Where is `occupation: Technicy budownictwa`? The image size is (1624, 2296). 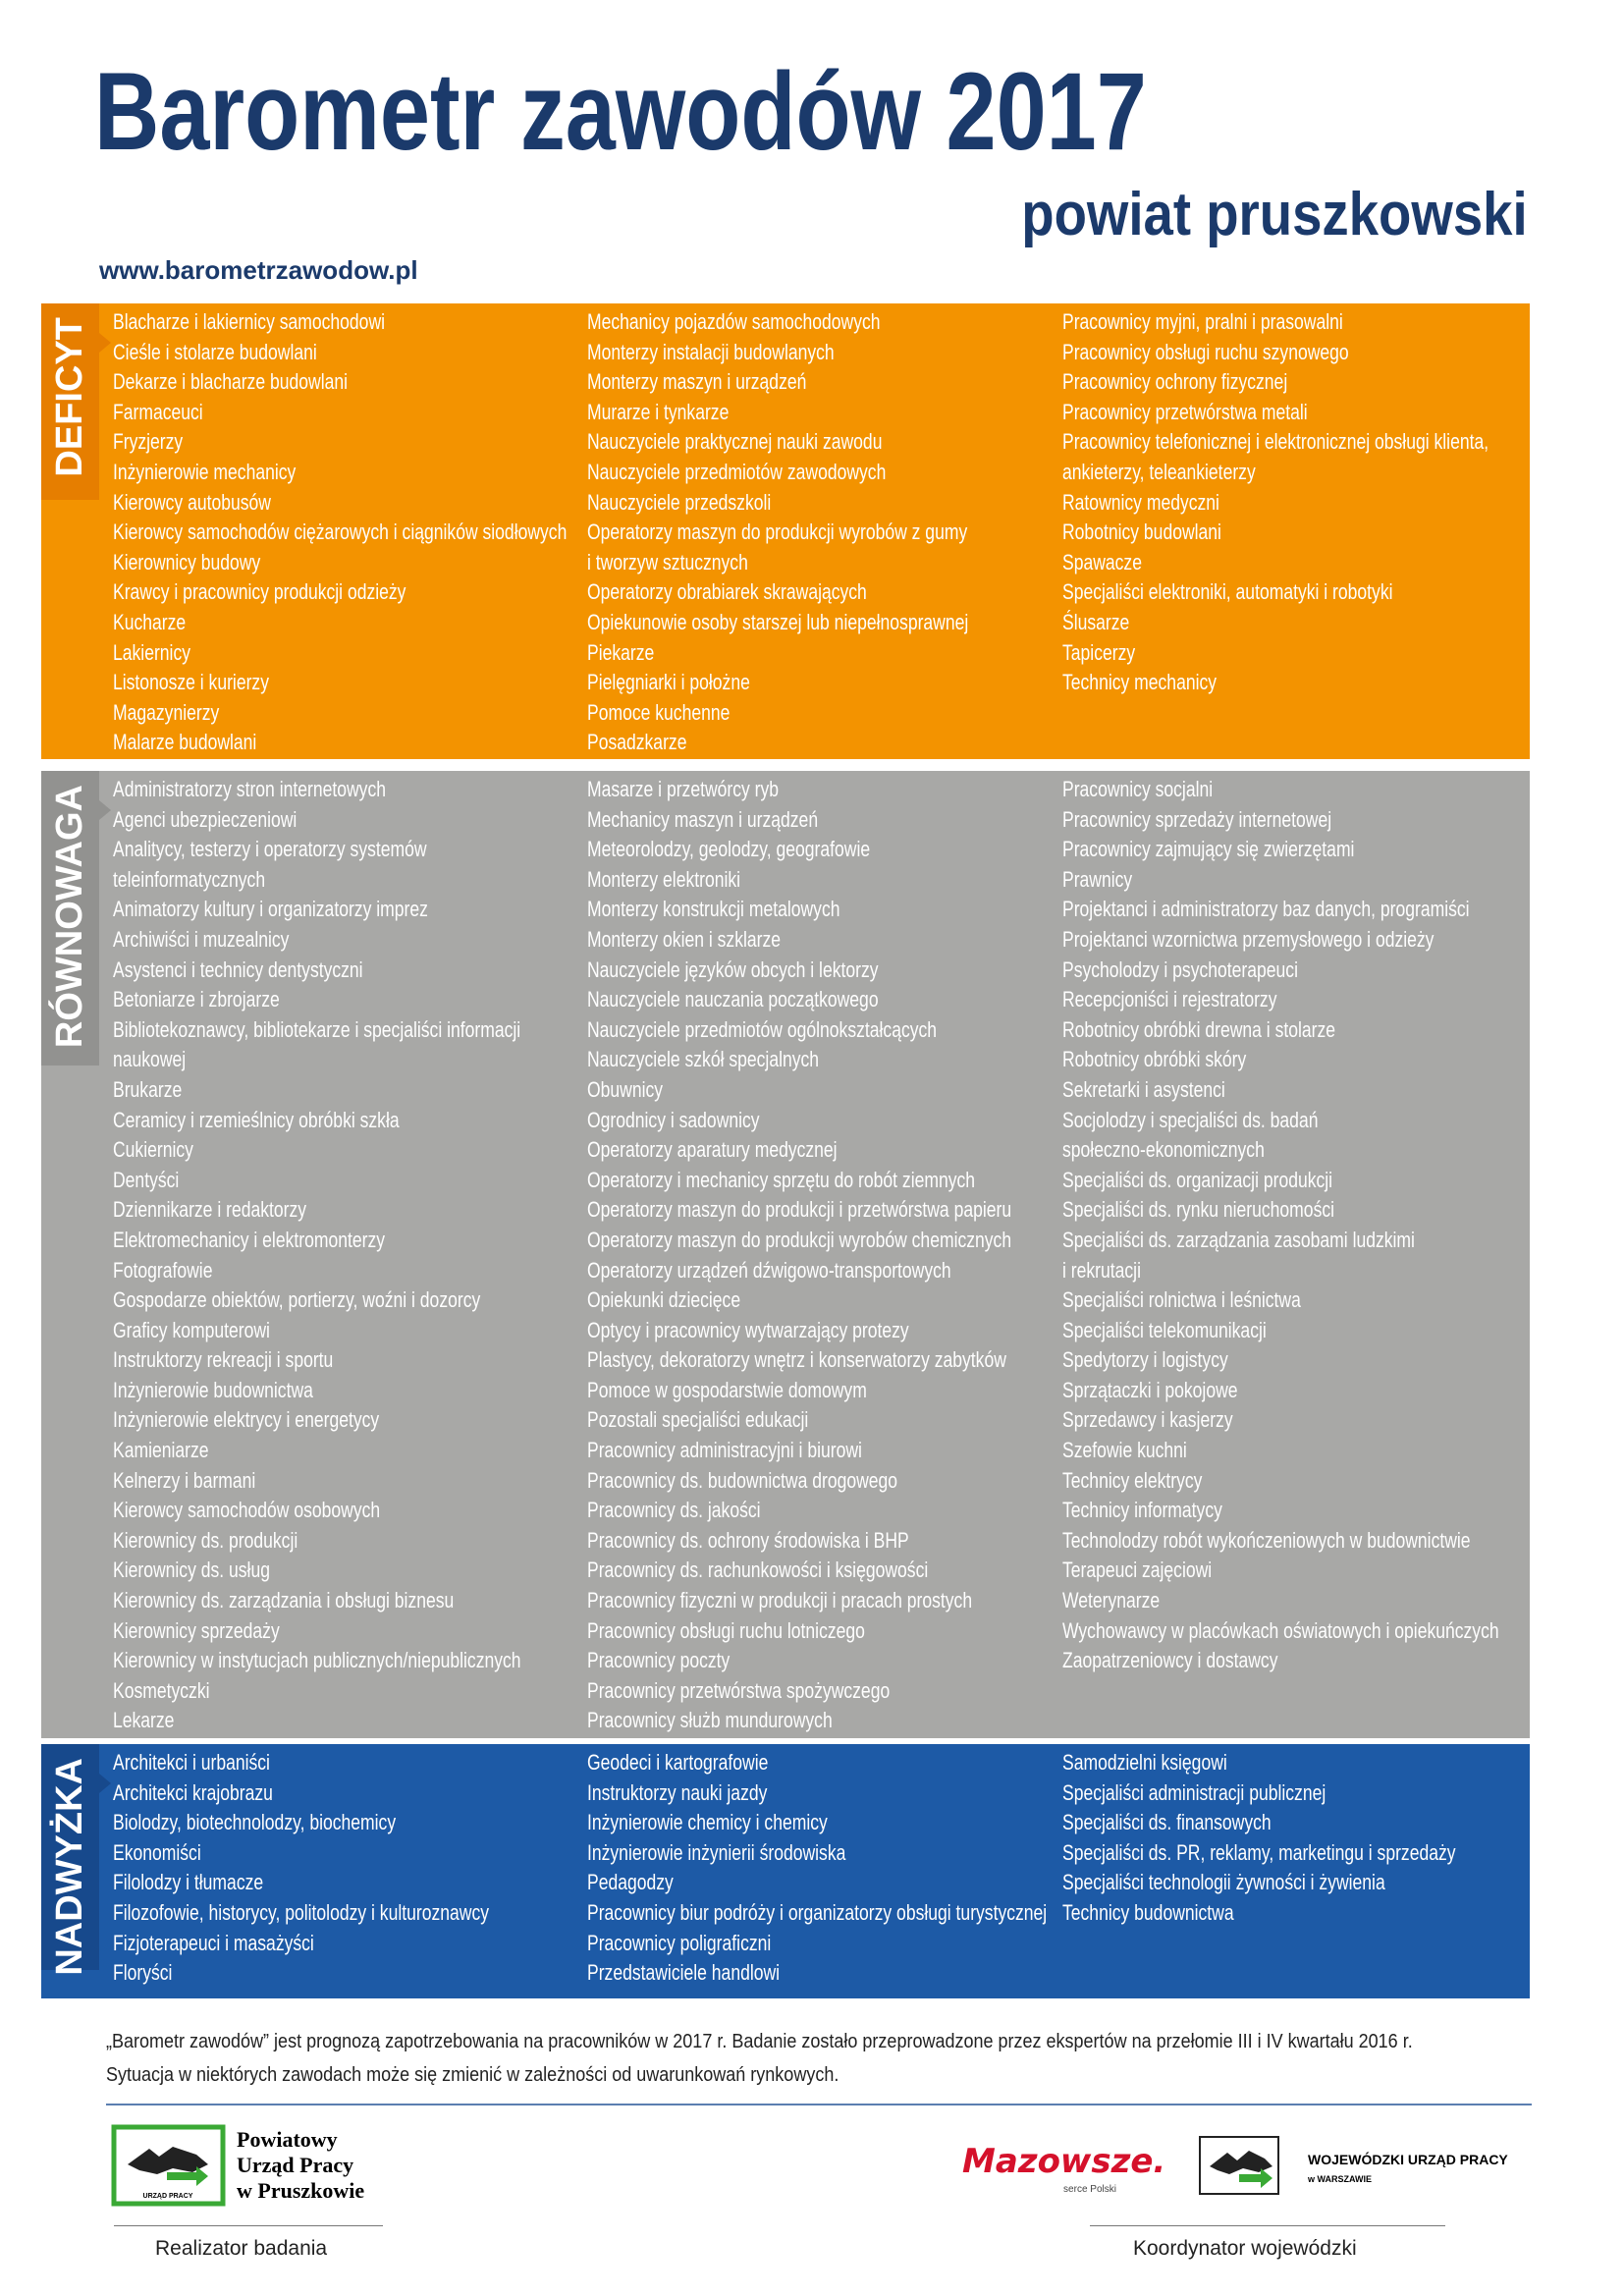
occupation: Technicy budownictwa is located at coordinates (1148, 1912).